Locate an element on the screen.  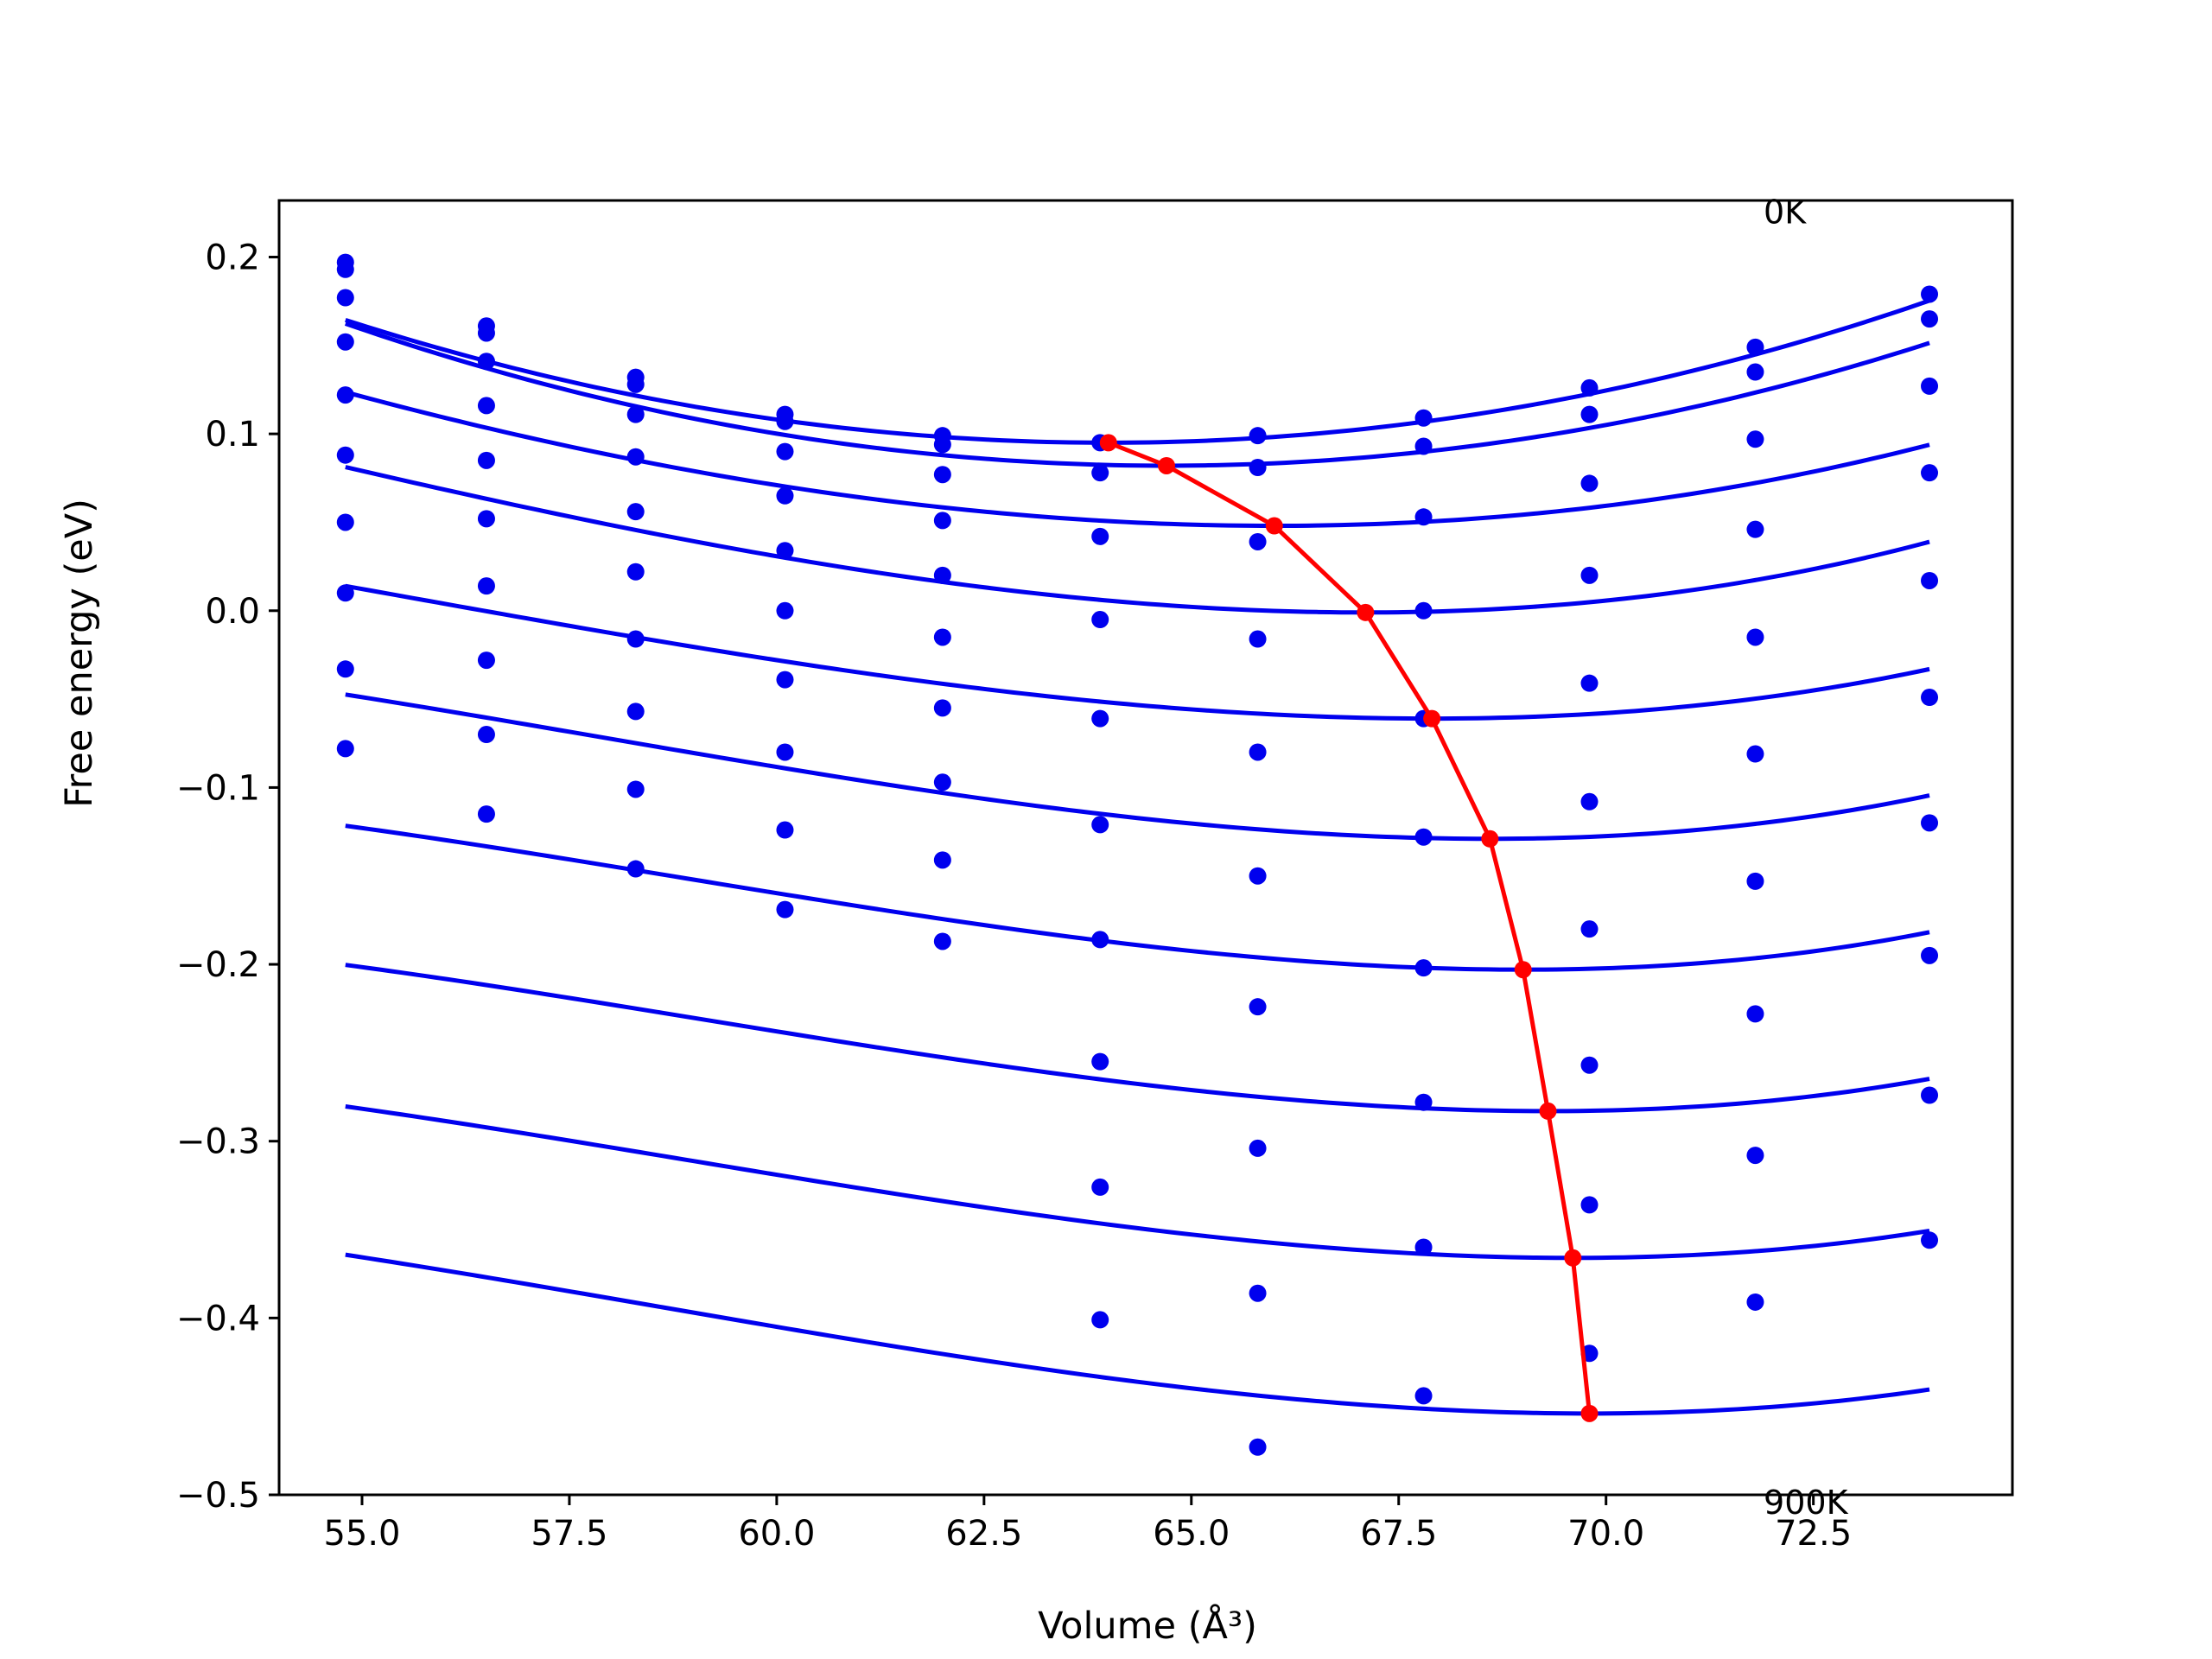
y-tick-label: 0.2 is located at coordinates (232, 257).